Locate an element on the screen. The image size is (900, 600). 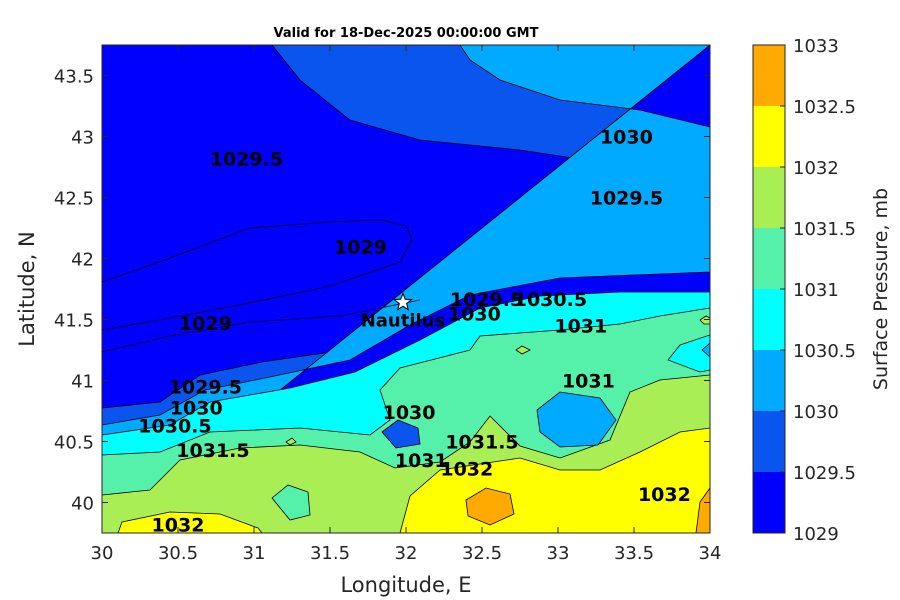
x-tick-label: 33 is located at coordinates (558, 553).